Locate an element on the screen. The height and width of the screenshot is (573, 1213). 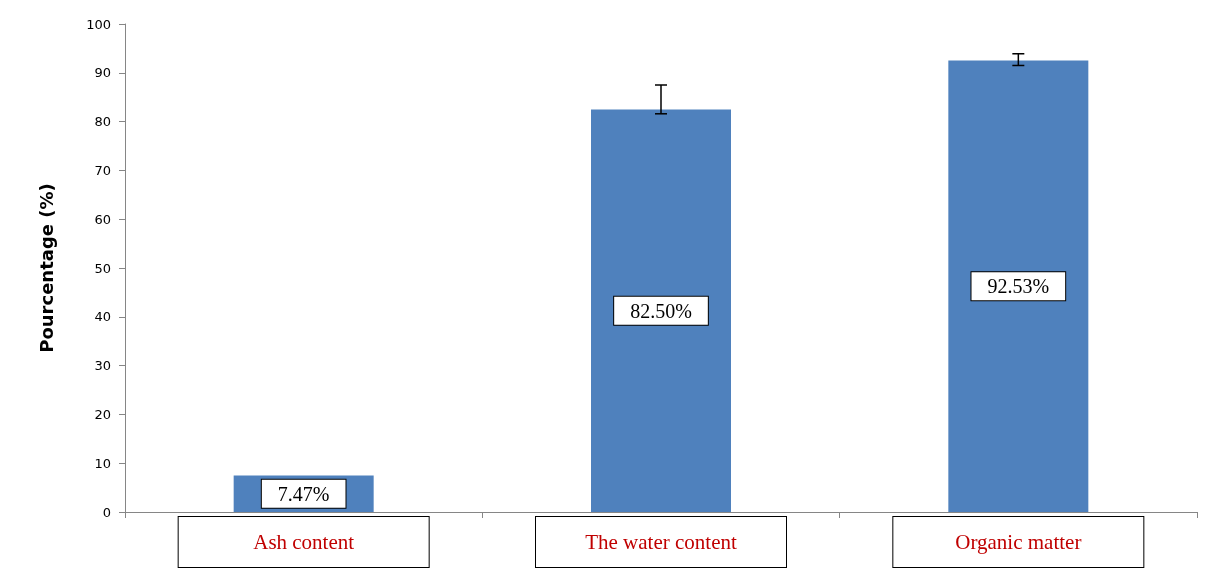
y-tick-label: 60 is located at coordinates (102, 219).